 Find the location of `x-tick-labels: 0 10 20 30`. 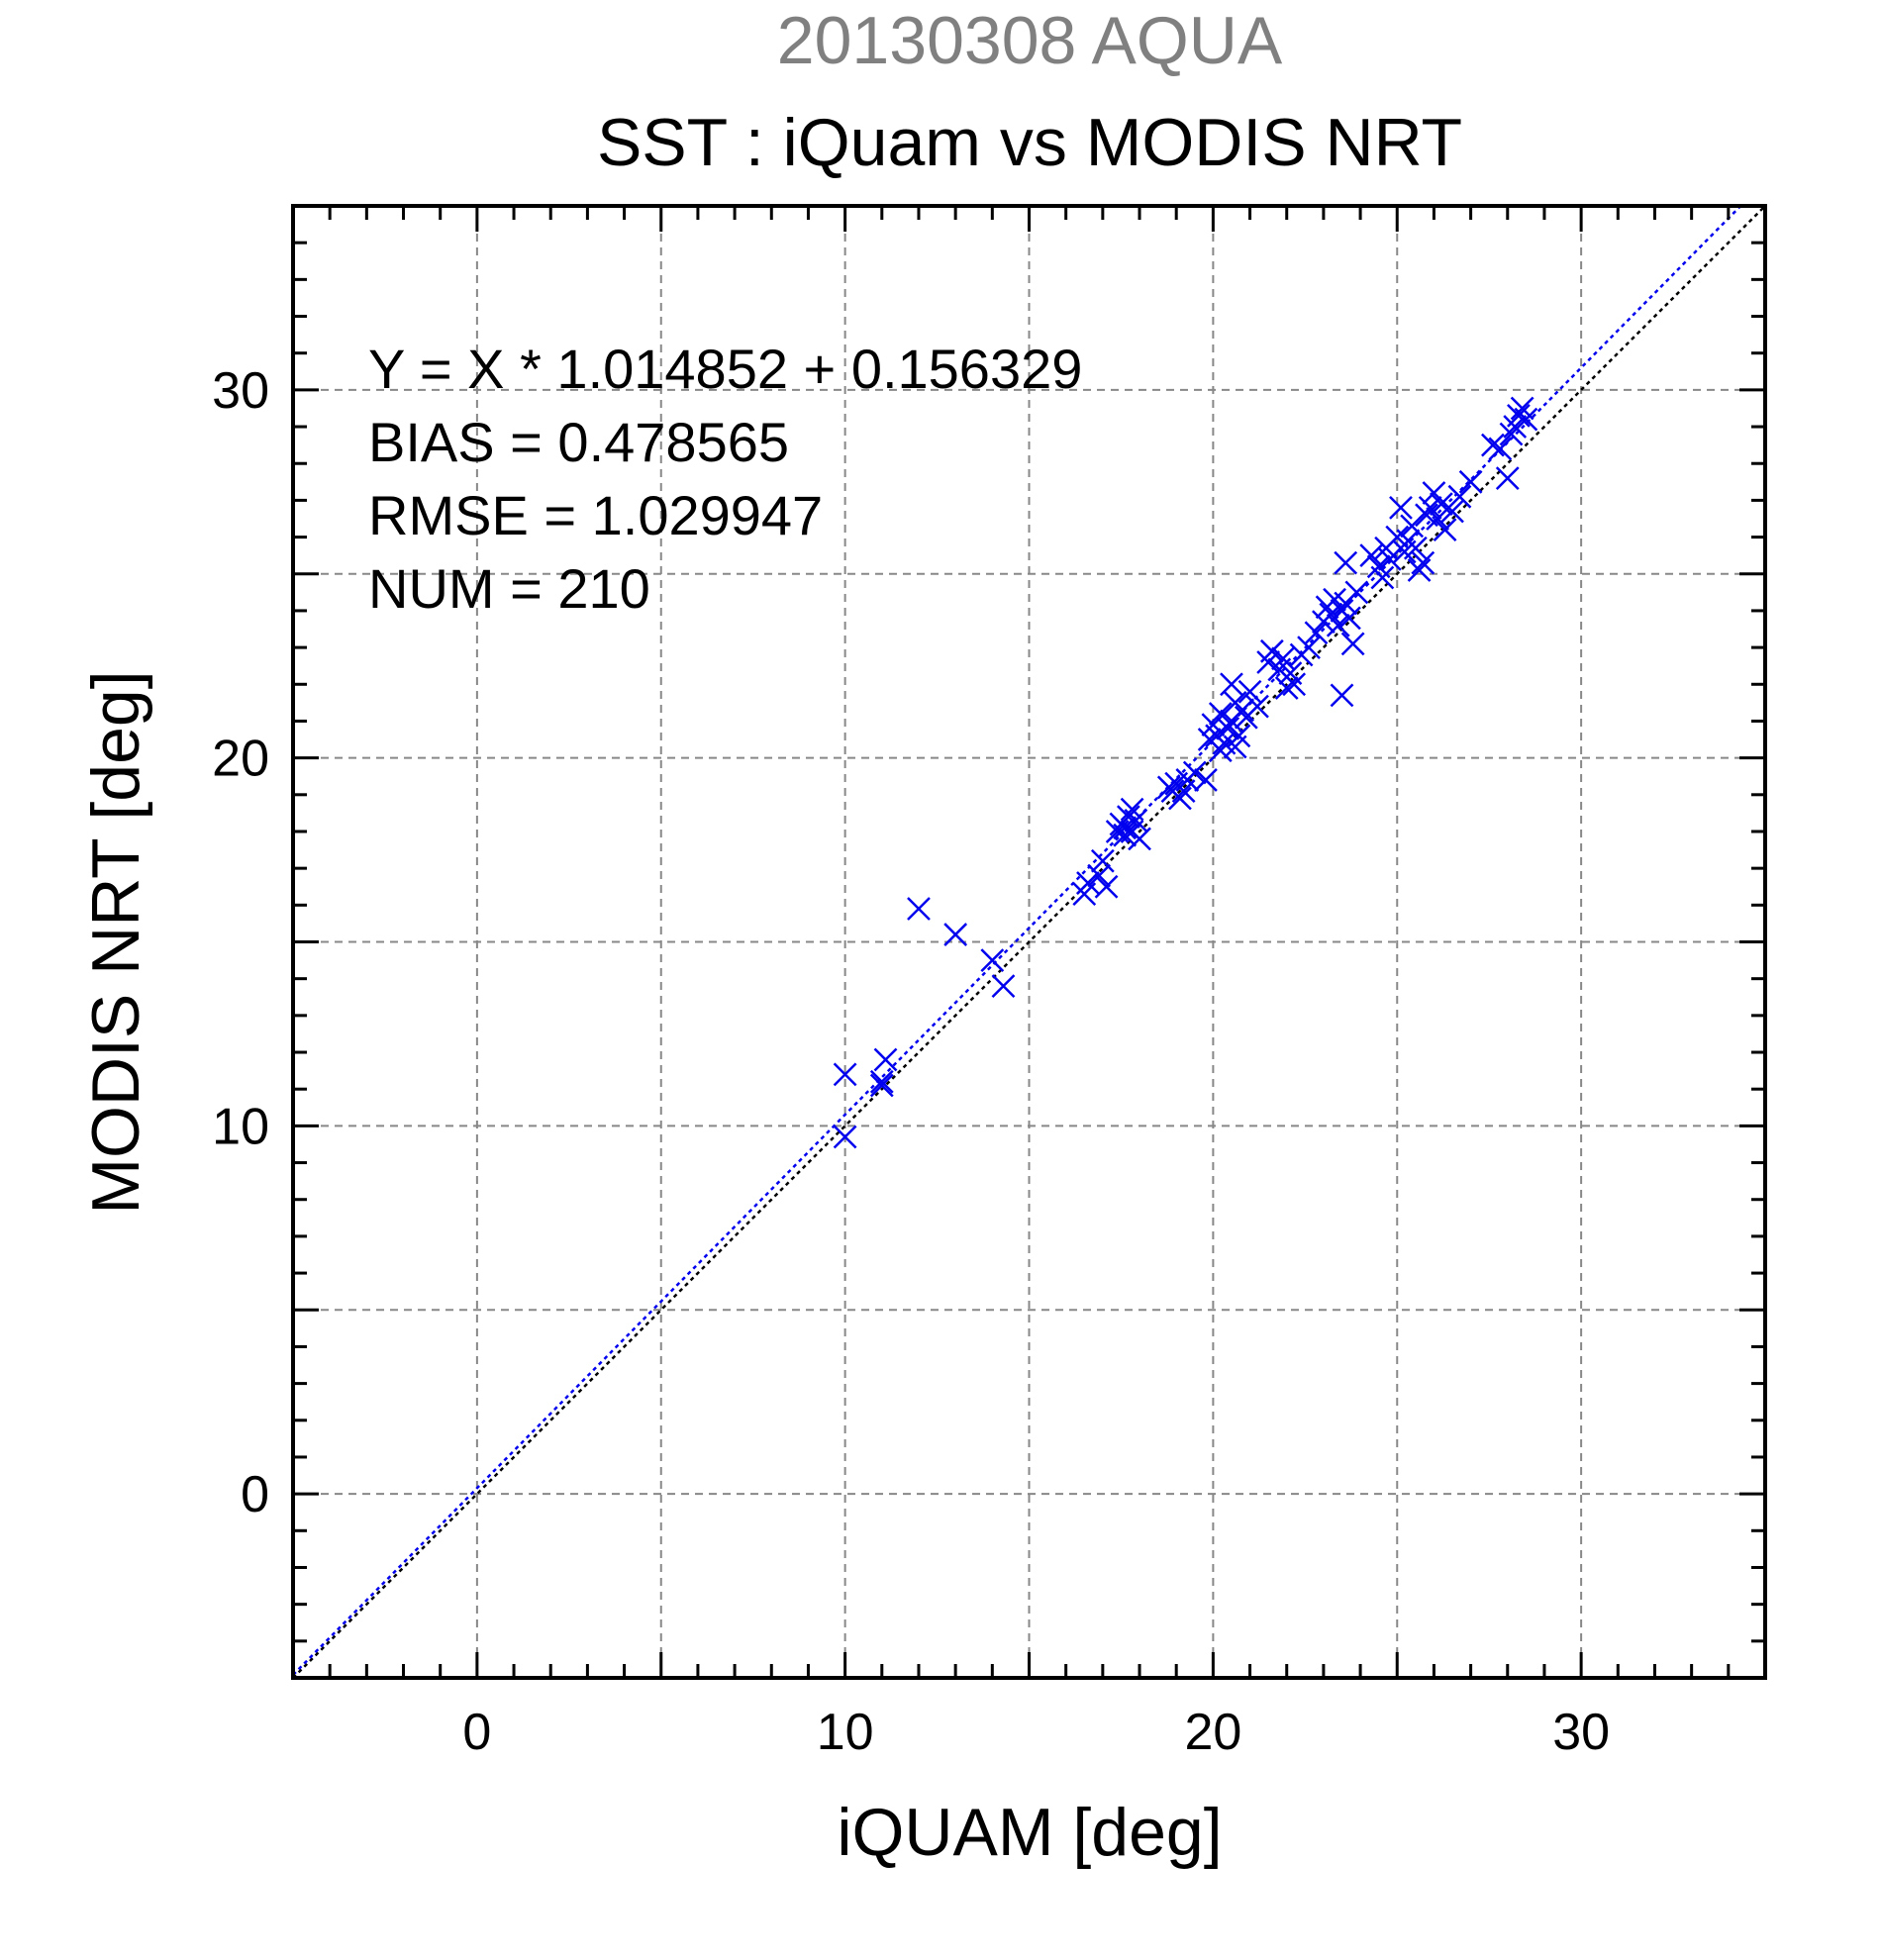

x-tick-labels: 0 10 20 30 is located at coordinates (1036, 1732).